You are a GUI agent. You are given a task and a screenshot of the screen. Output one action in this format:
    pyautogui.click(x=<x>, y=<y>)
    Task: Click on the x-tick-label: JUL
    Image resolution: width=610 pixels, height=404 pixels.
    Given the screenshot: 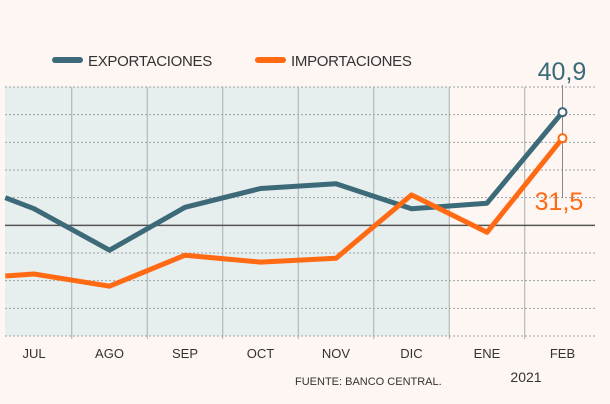 What is the action you would take?
    pyautogui.click(x=33, y=353)
    